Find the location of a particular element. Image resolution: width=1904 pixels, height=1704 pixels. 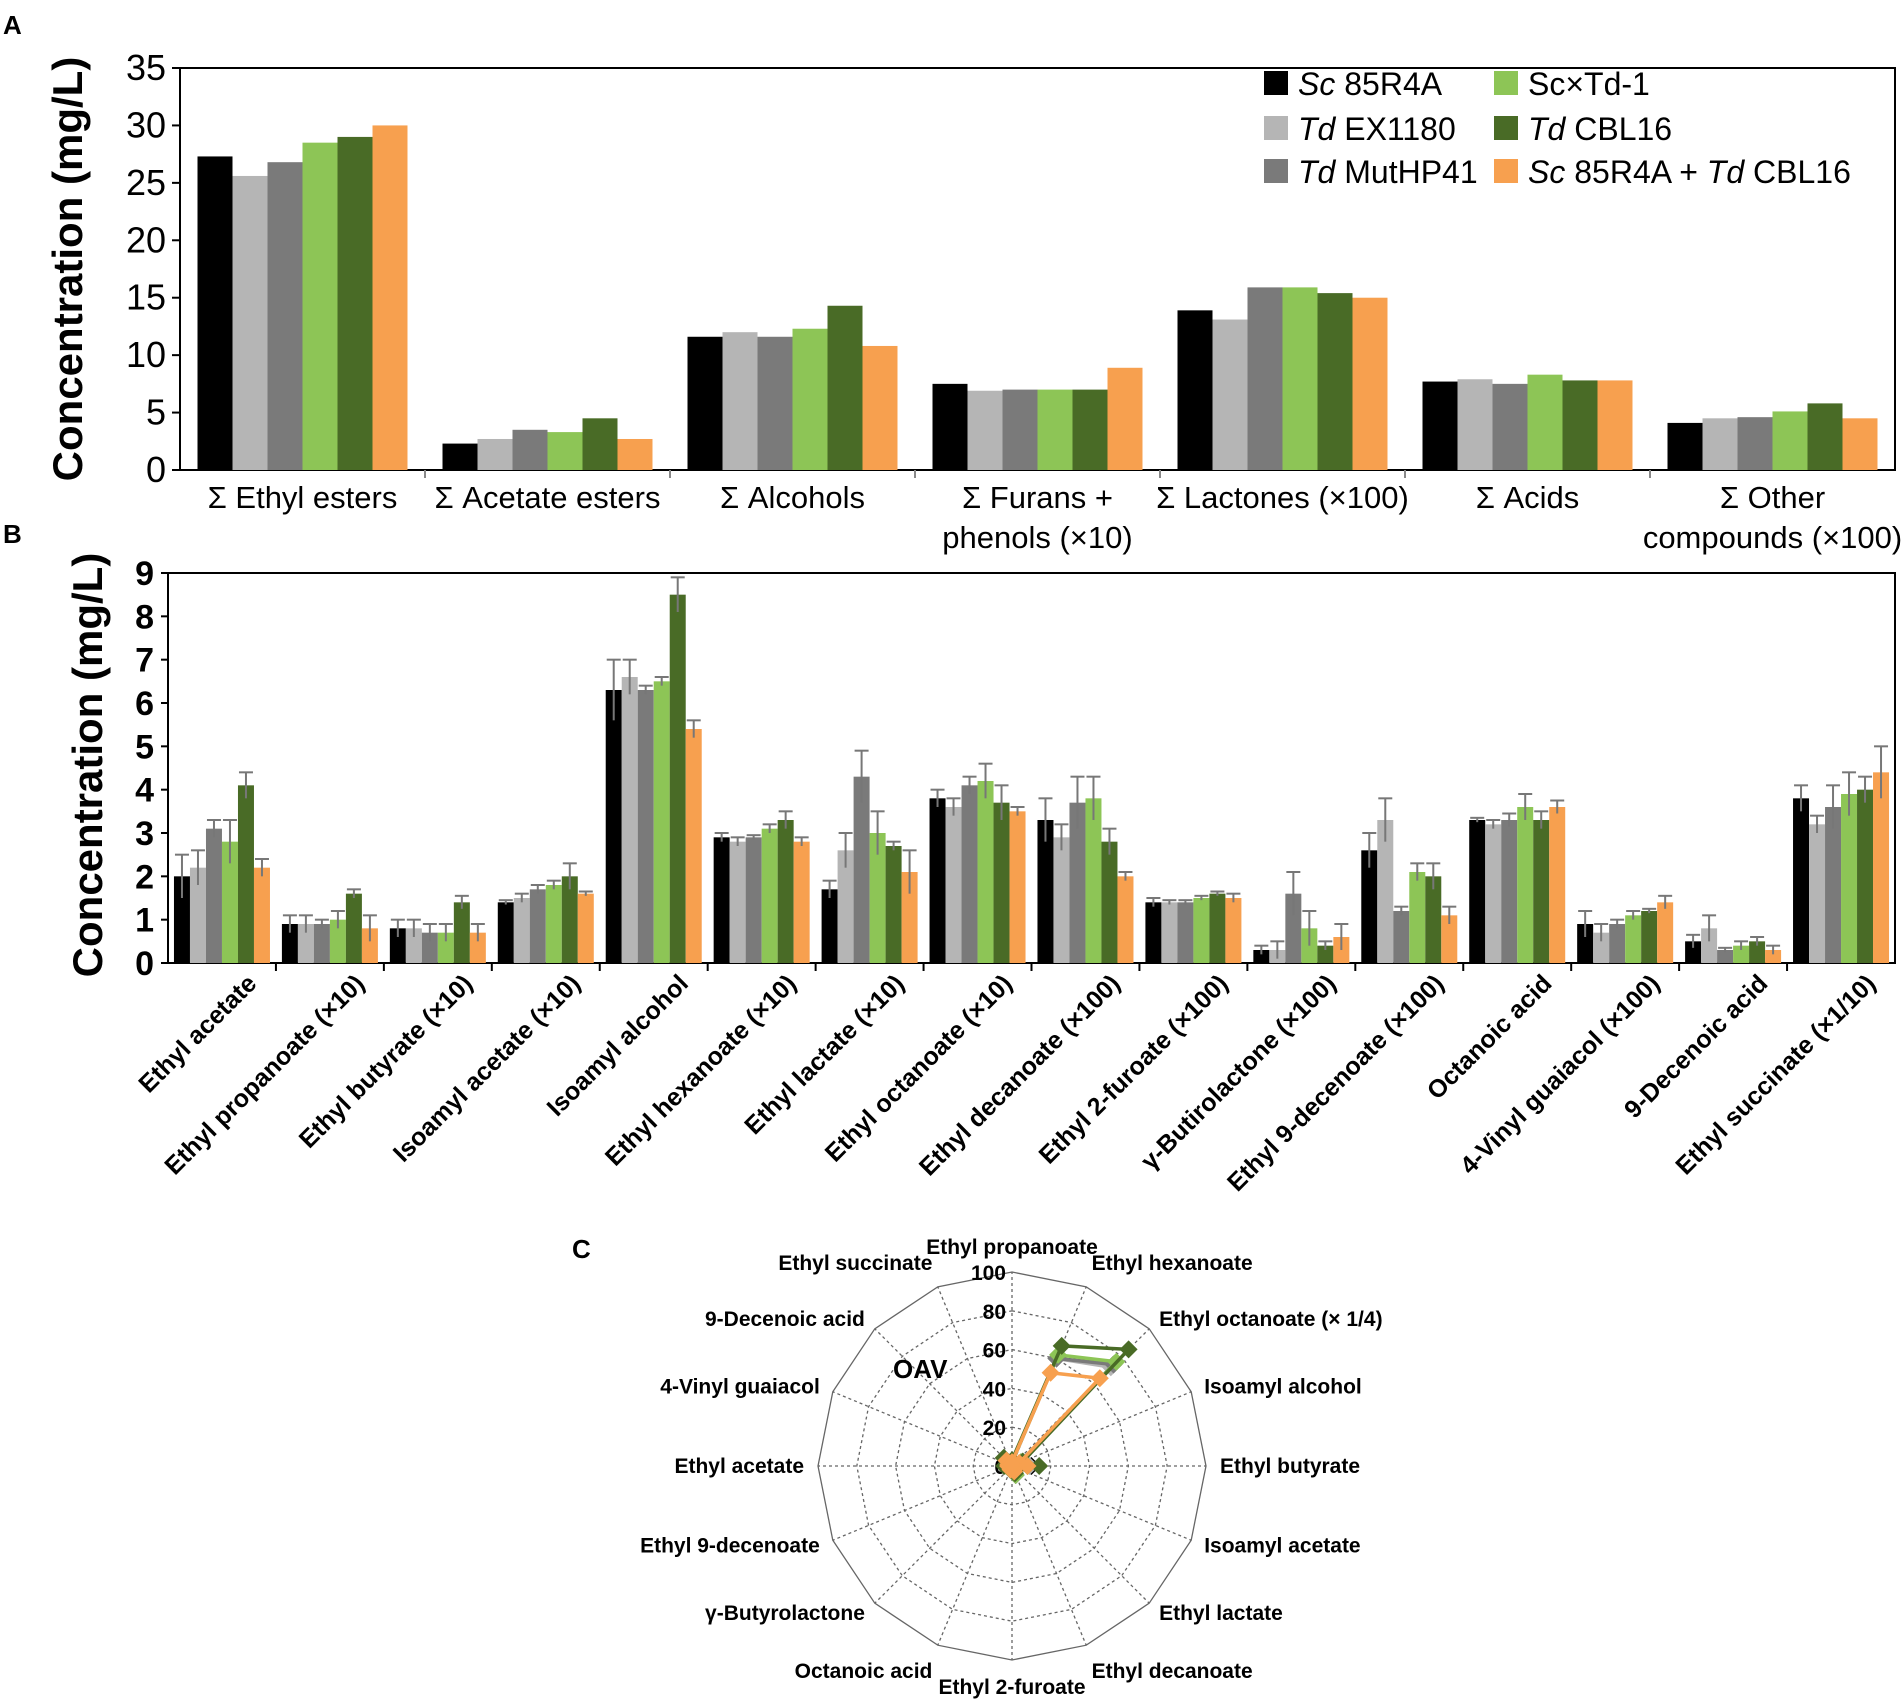

panel-a-category-label: phenols (×10) is located at coordinates (1037, 537).